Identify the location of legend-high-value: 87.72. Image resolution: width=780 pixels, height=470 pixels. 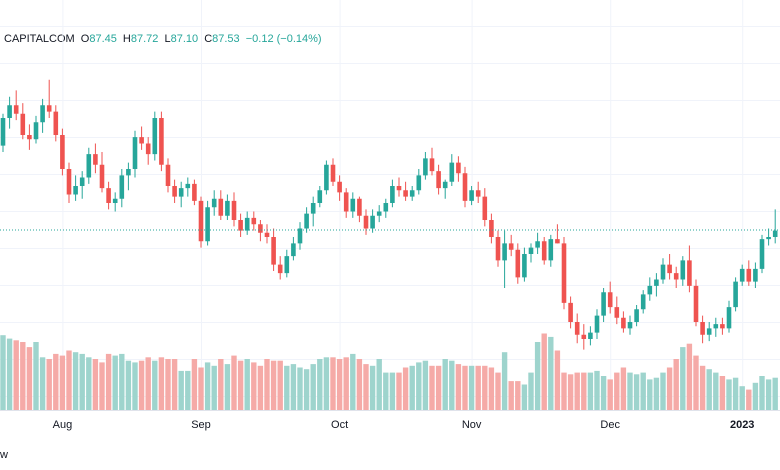
(144, 39).